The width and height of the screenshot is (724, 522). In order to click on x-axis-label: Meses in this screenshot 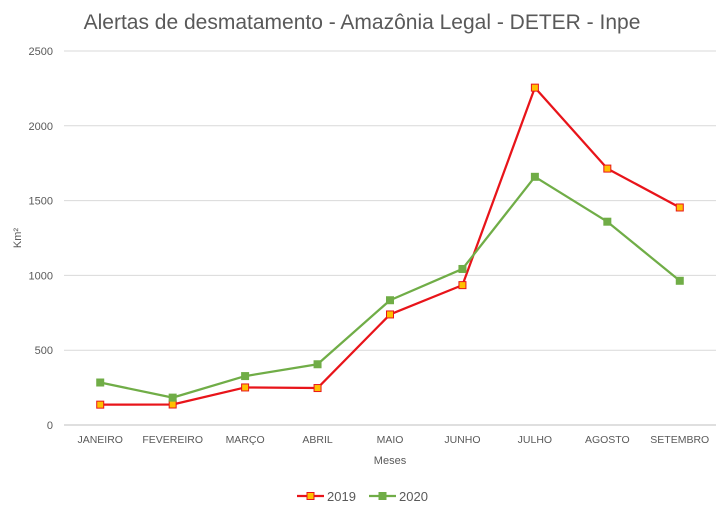, I will do `click(390, 461)`.